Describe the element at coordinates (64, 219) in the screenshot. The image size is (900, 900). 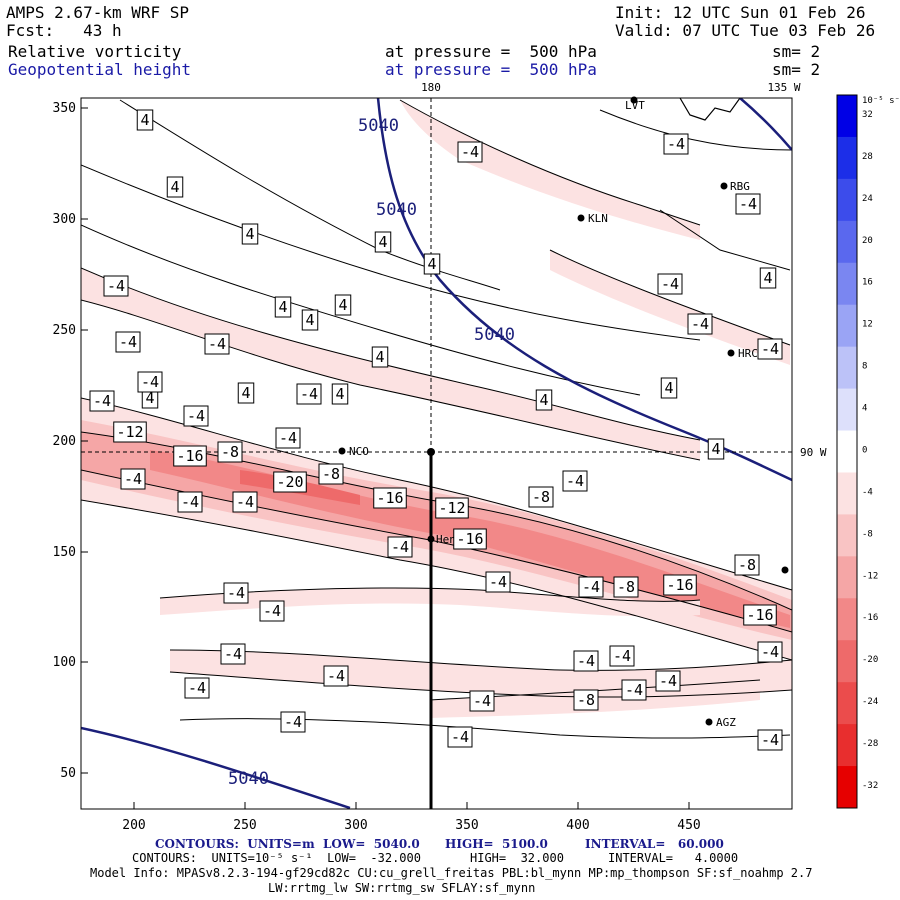
I see `y-tick-label: 300` at that location.